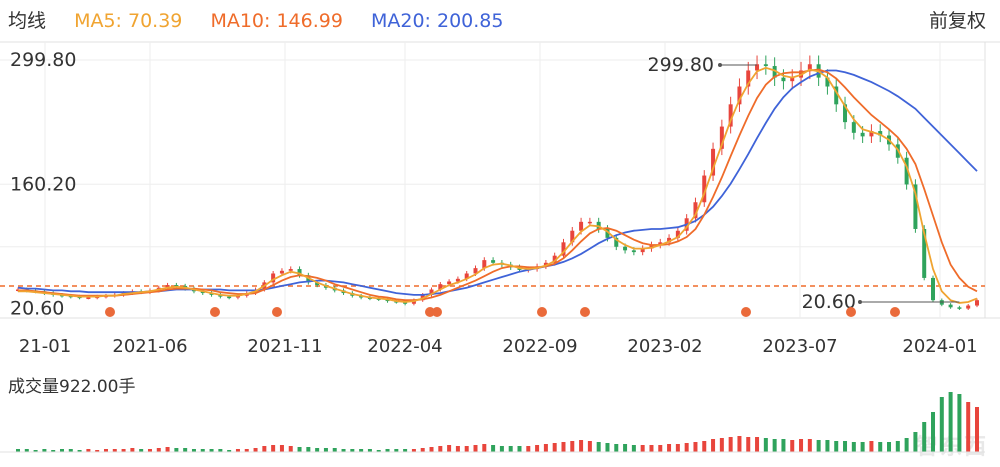  I want to click on adjust-toggle: 前复权, so click(957, 21).